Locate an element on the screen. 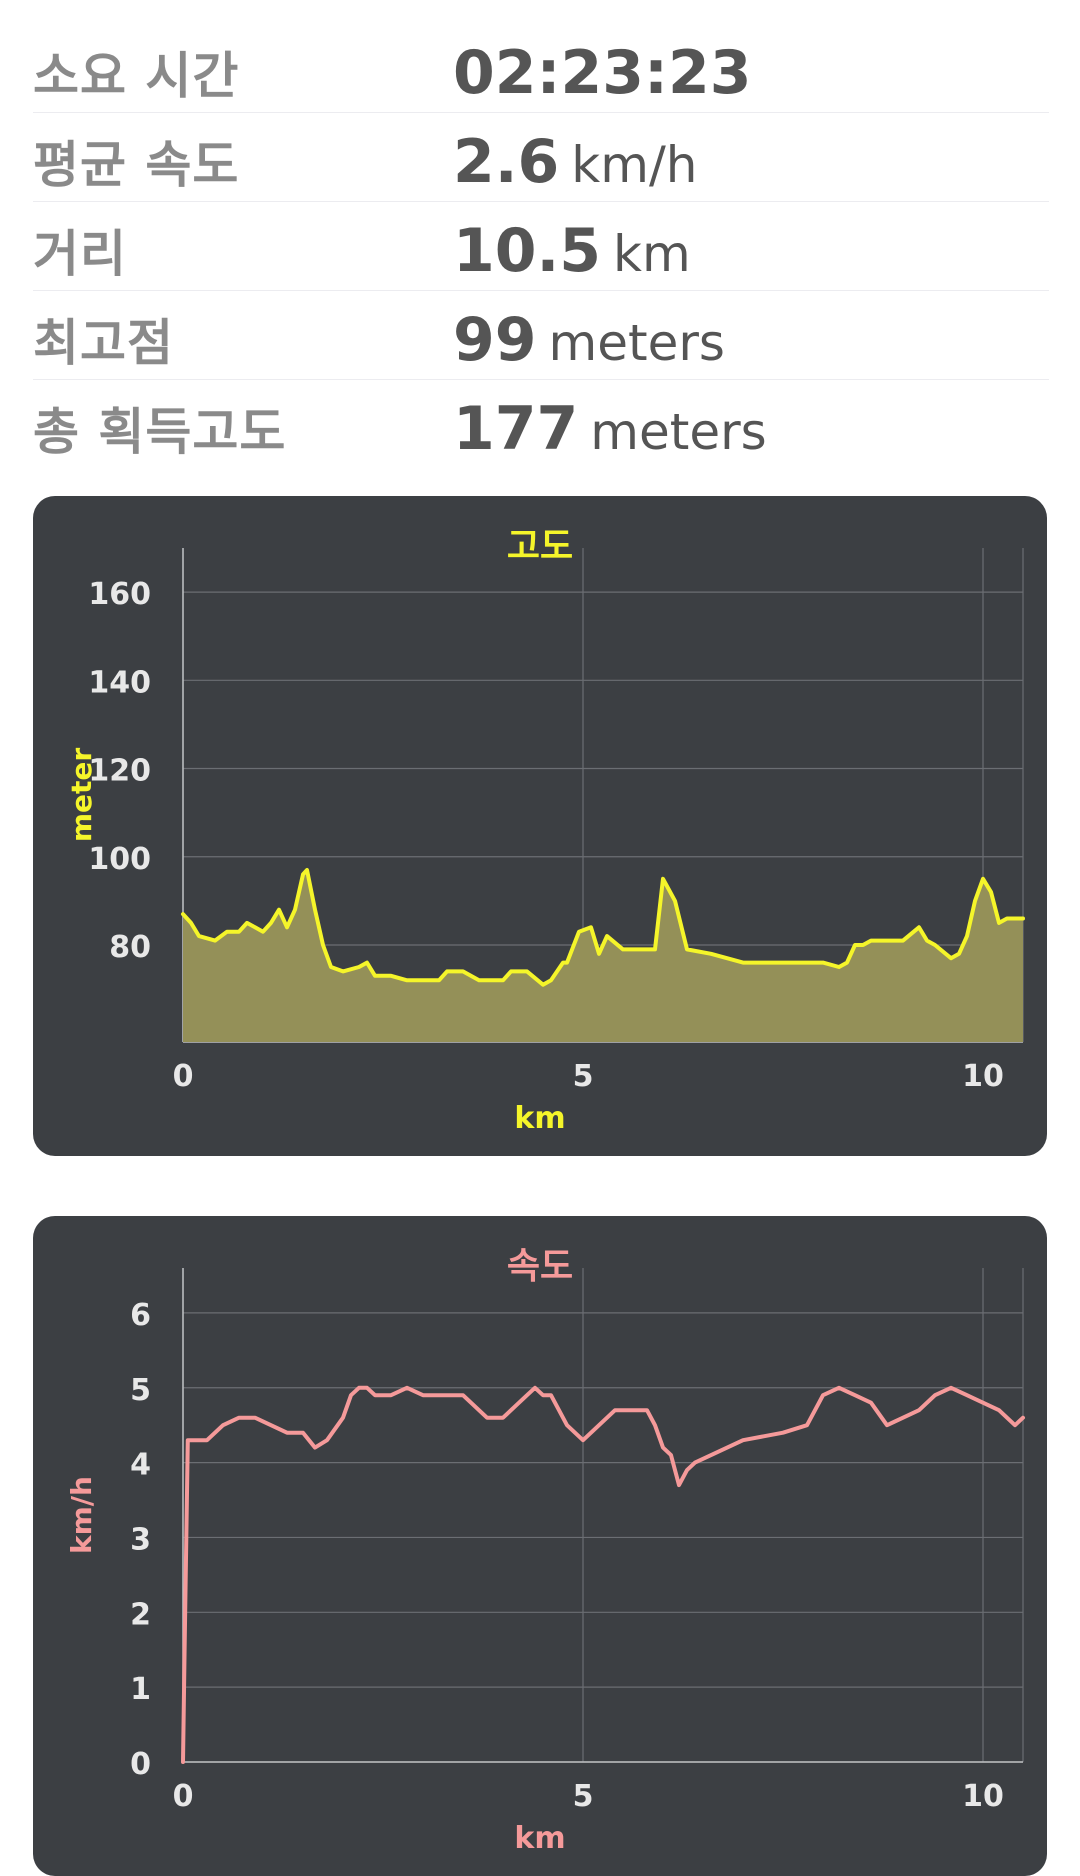 The image size is (1080, 1876). stat-value-max-elevation: 99 meters is located at coordinates (589, 340).